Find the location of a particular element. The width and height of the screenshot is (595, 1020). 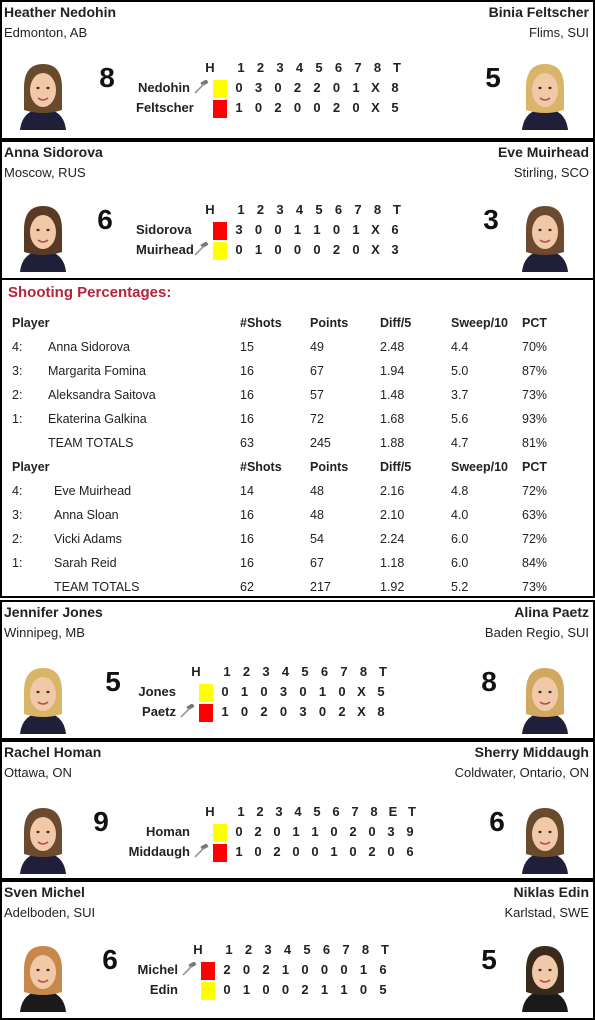

stat-diff: 1.88 is located at coordinates (392, 443).